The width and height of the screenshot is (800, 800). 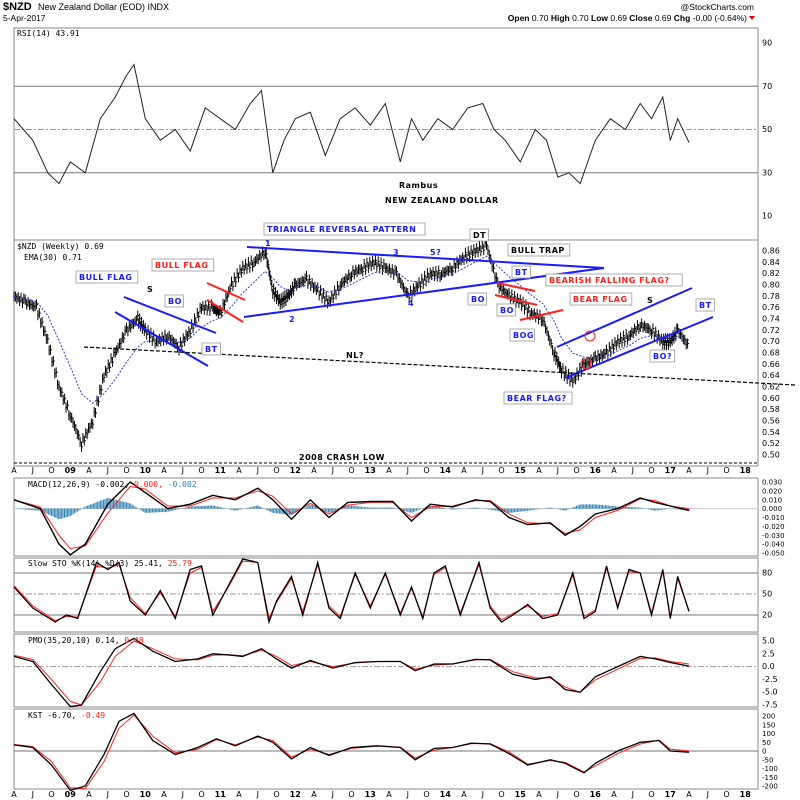 I want to click on sto-d-value: 25.79, so click(x=180, y=563).